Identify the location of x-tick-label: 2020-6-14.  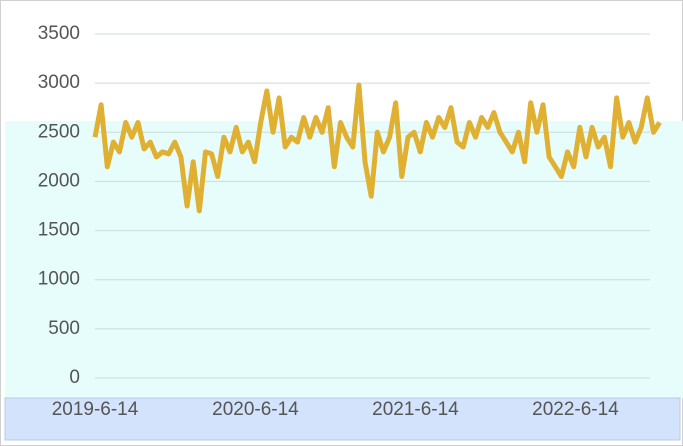
(255, 409).